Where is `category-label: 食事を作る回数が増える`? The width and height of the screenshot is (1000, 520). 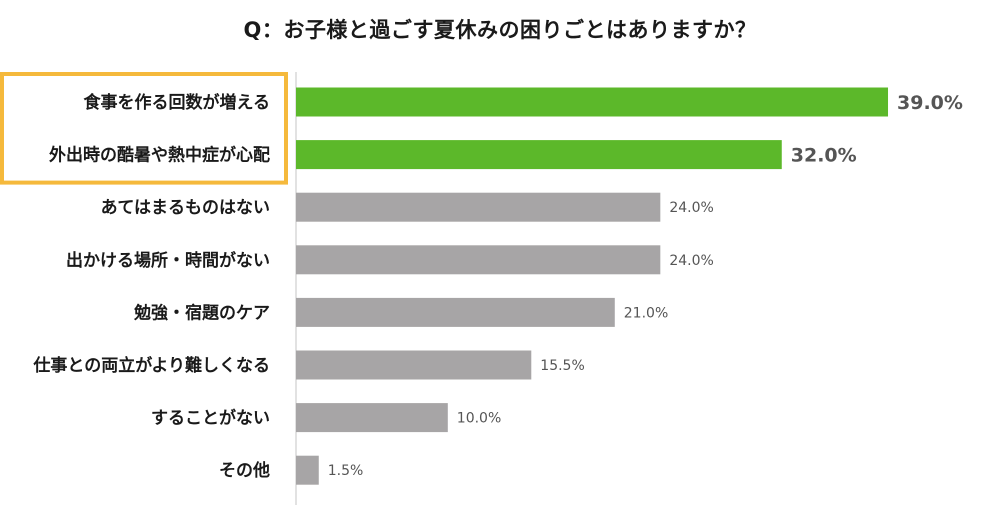 category-label: 食事を作る回数が増える is located at coordinates (177, 102).